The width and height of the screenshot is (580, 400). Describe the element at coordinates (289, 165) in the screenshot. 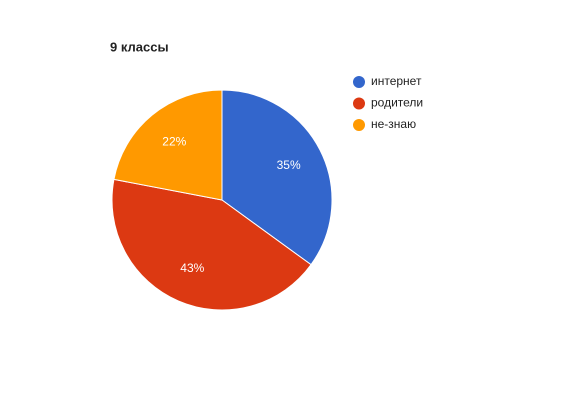

I see `data-label: 35%` at that location.